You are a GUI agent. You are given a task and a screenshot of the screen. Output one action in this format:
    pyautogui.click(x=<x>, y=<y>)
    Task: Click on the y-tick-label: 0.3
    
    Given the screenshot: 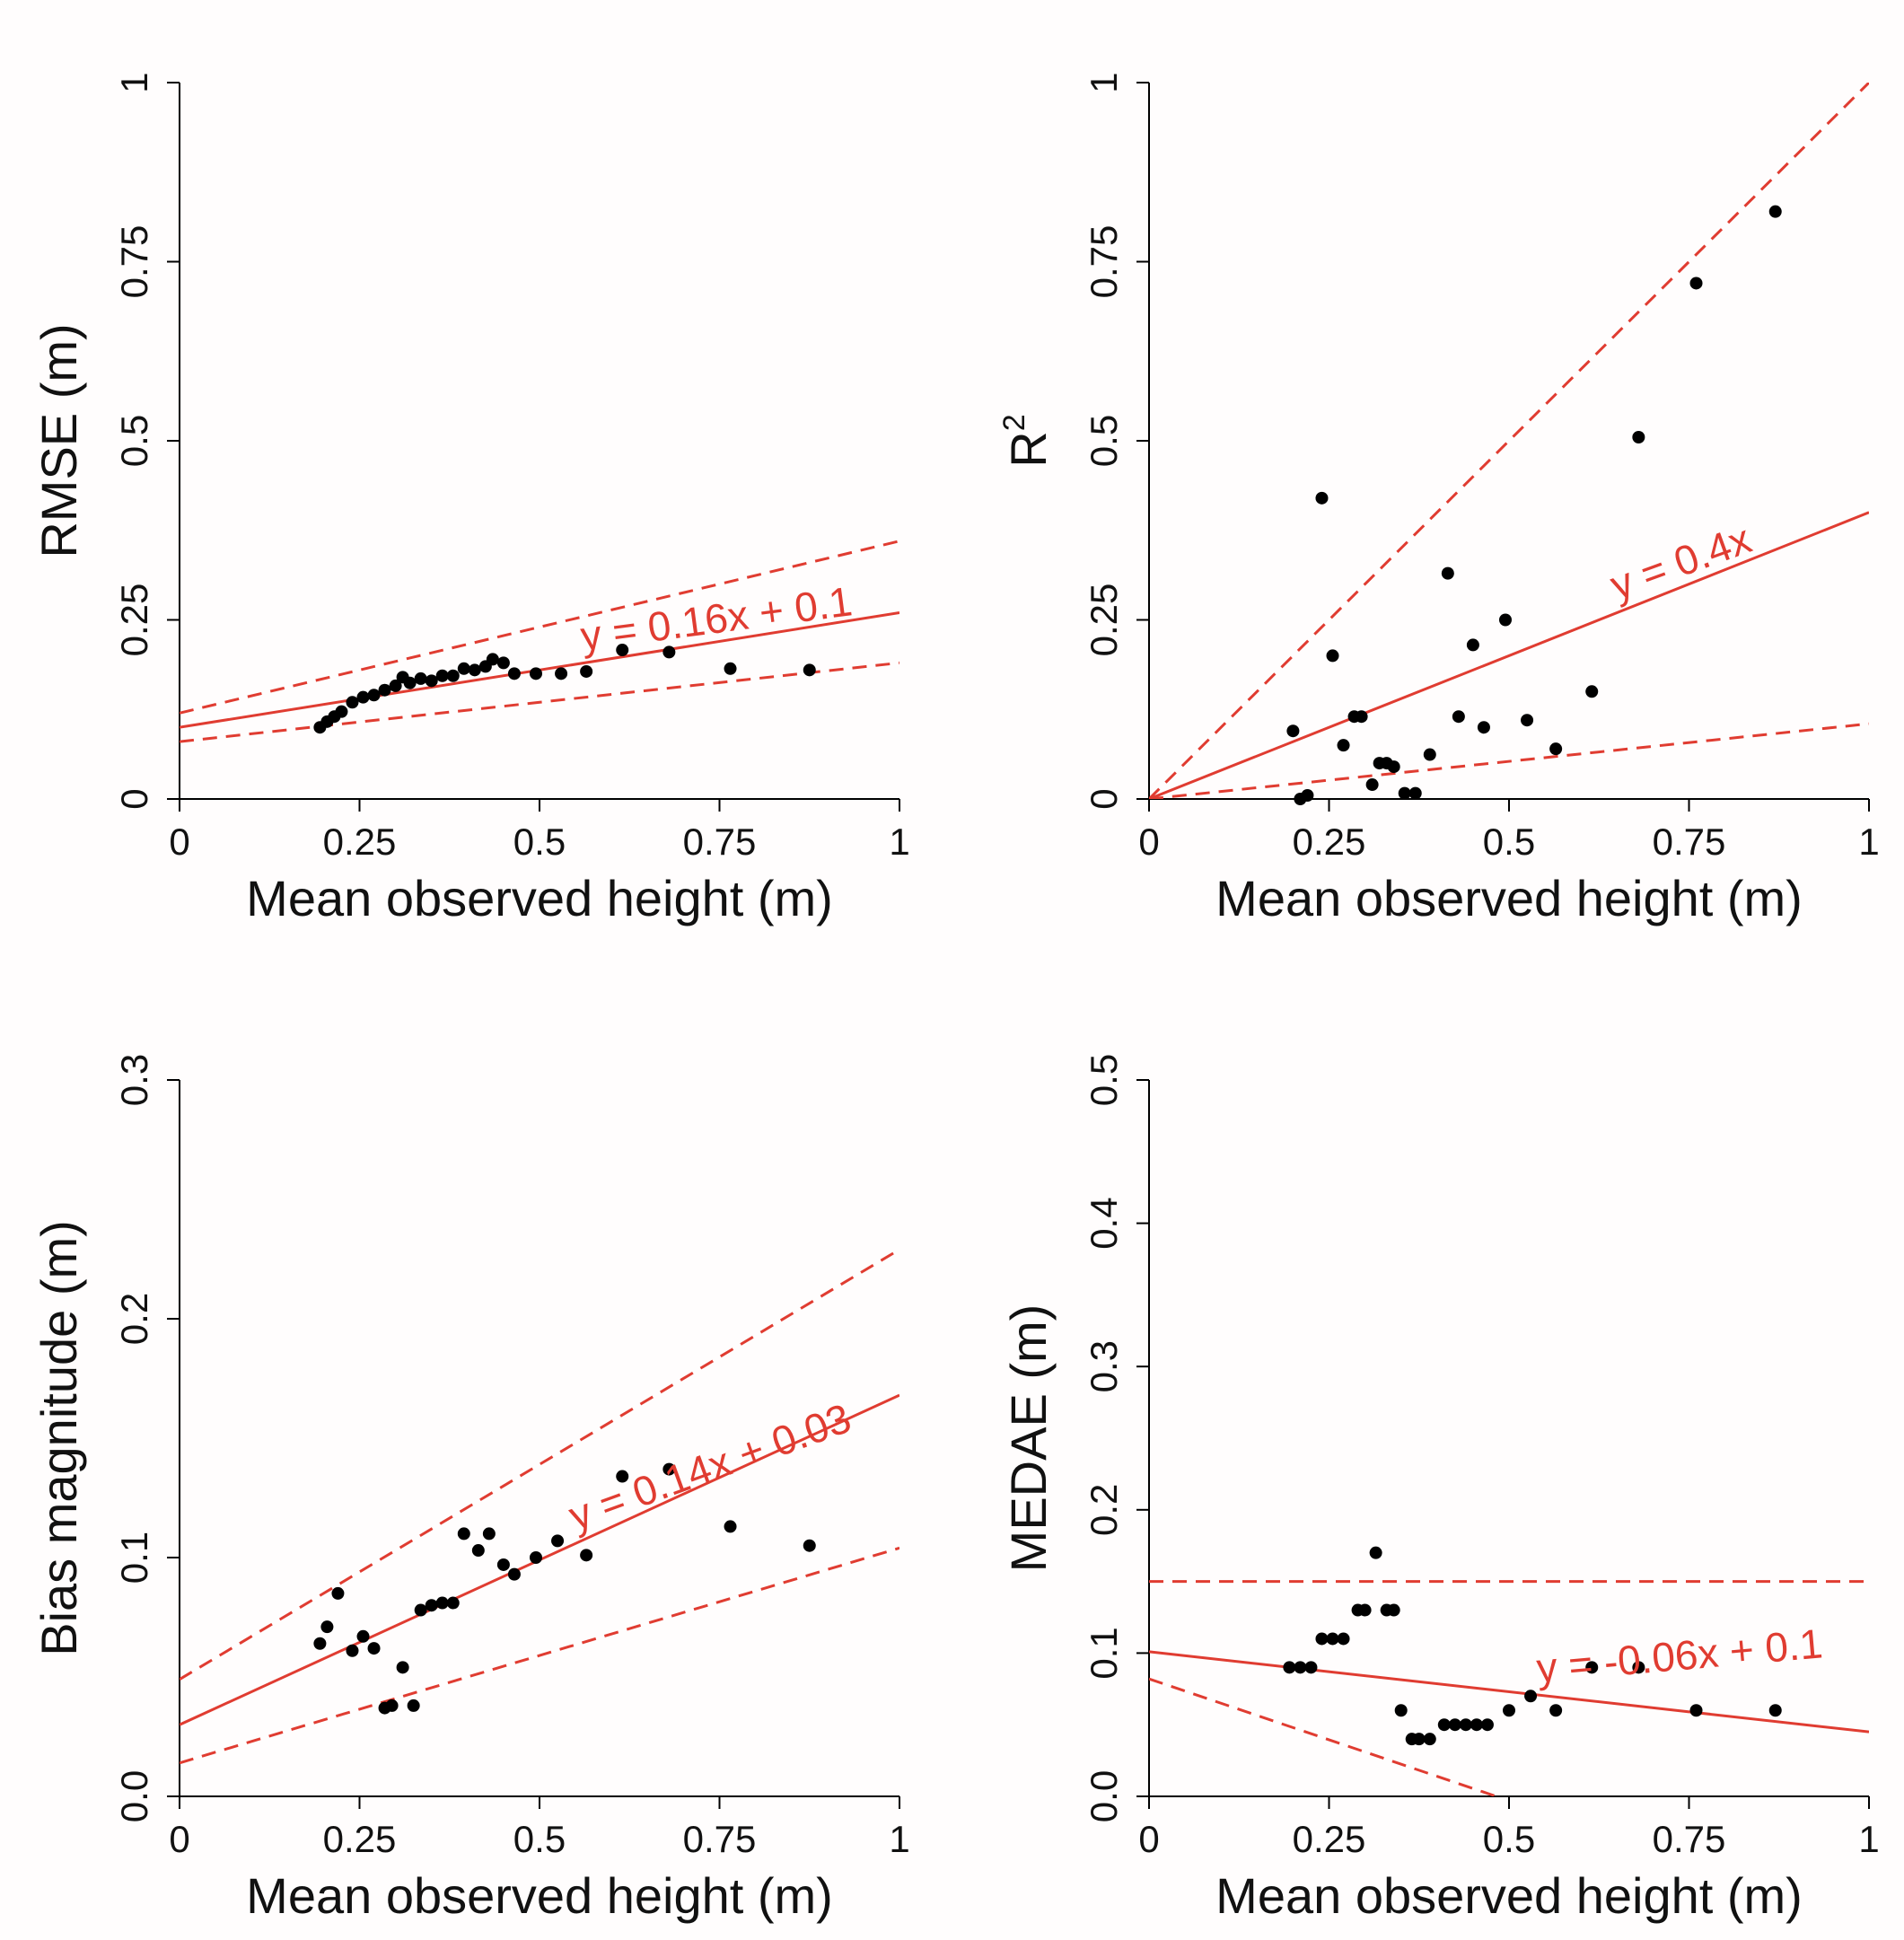 What is the action you would take?
    pyautogui.click(x=1104, y=1366)
    